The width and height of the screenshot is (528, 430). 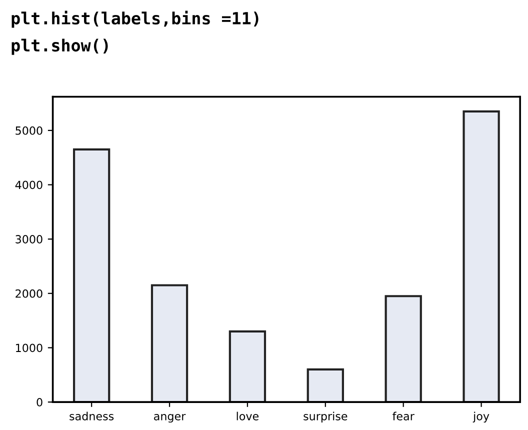 I want to click on y-tick-label: 5000, so click(x=29, y=130).